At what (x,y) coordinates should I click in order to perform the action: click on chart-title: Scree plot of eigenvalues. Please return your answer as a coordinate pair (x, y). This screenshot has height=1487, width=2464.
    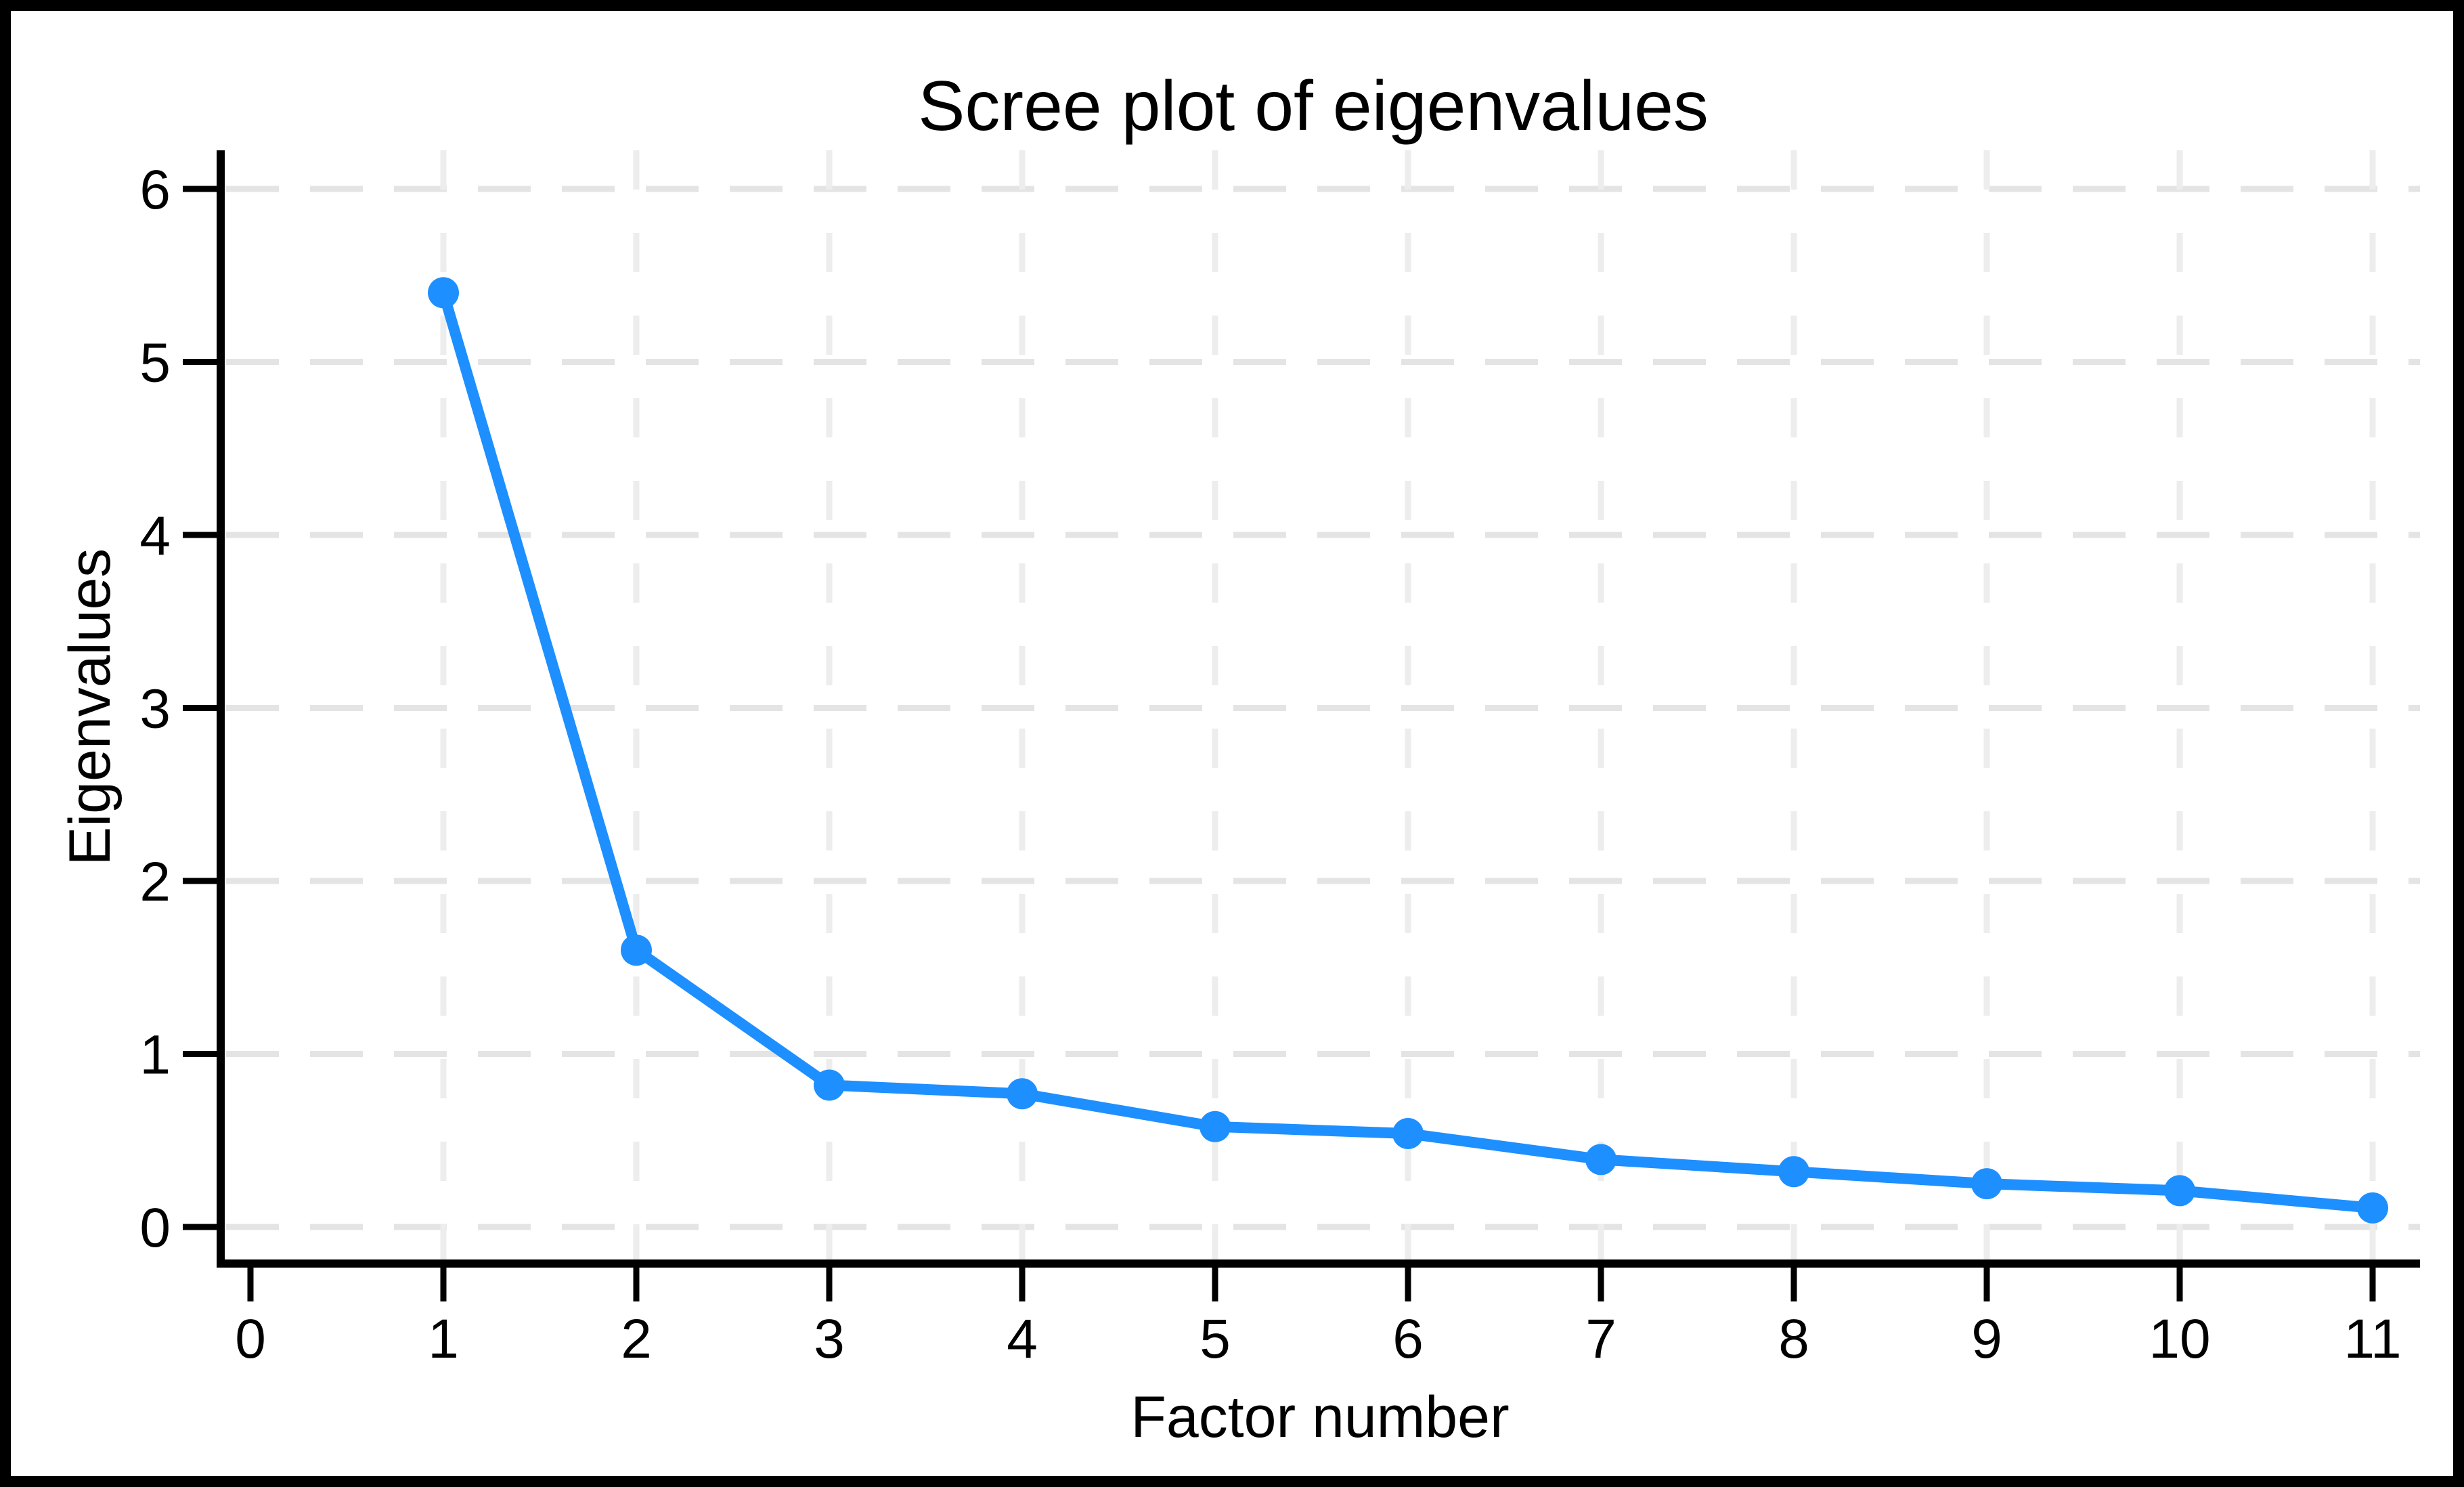
    Looking at the image, I should click on (1313, 106).